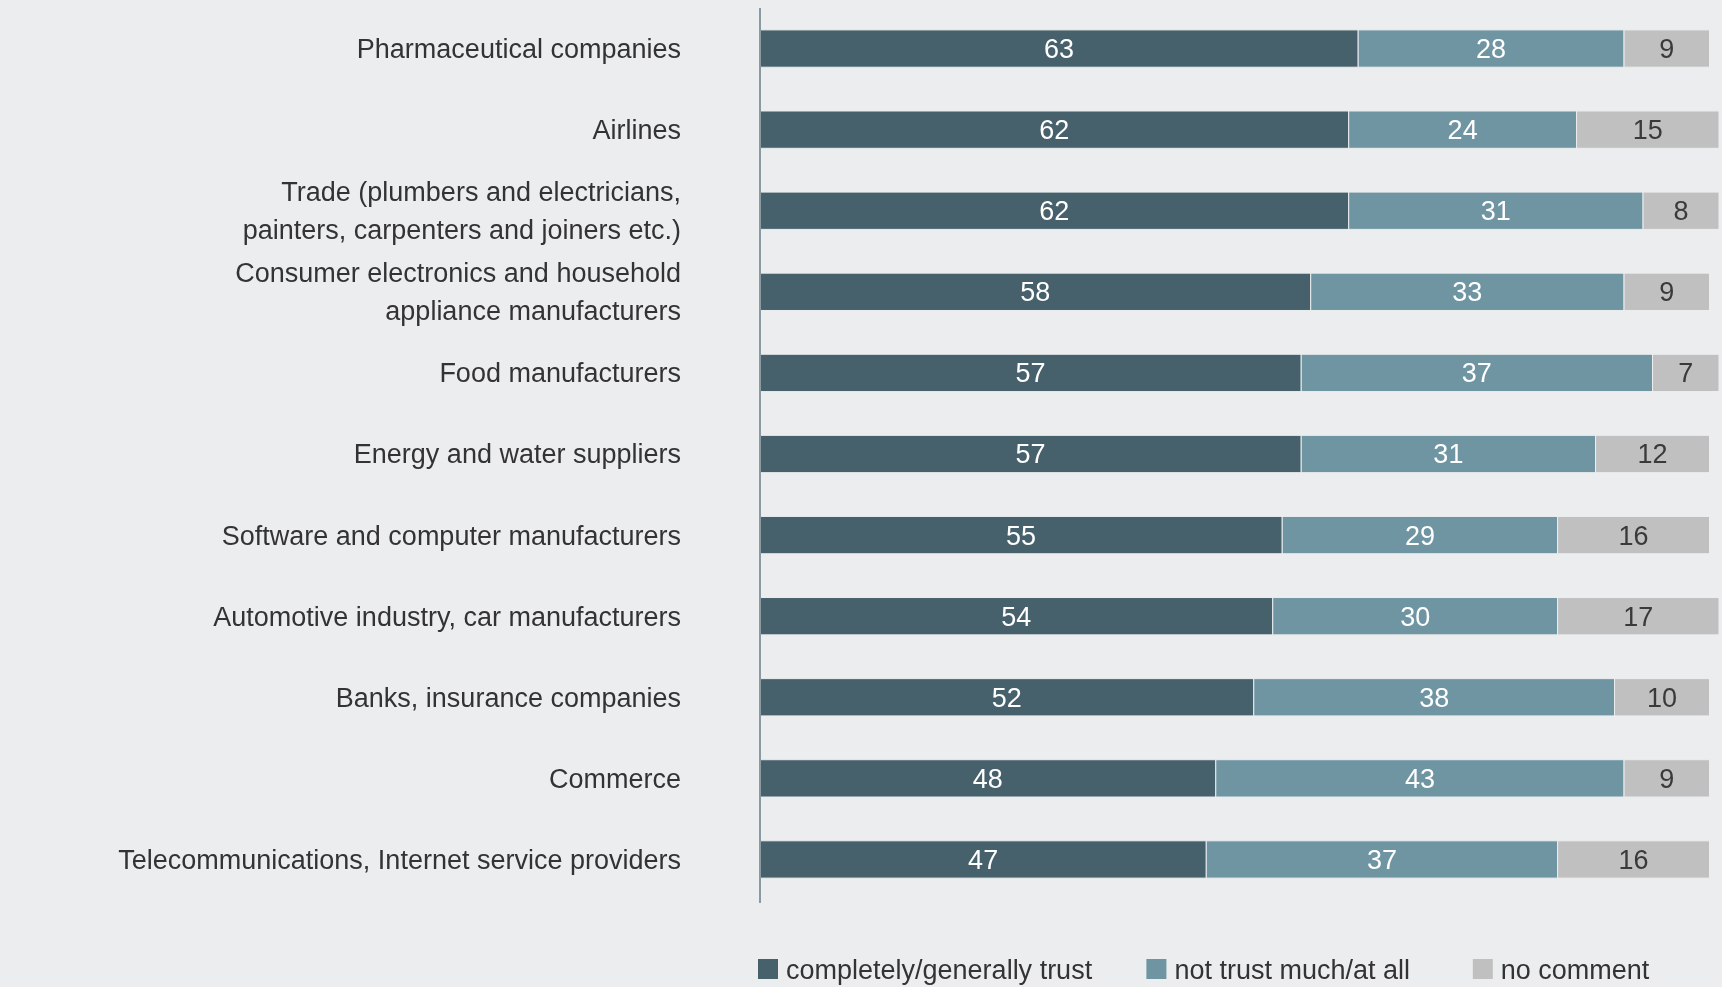 Image resolution: width=1722 pixels, height=987 pixels. I want to click on data-label: 29, so click(1419, 535).